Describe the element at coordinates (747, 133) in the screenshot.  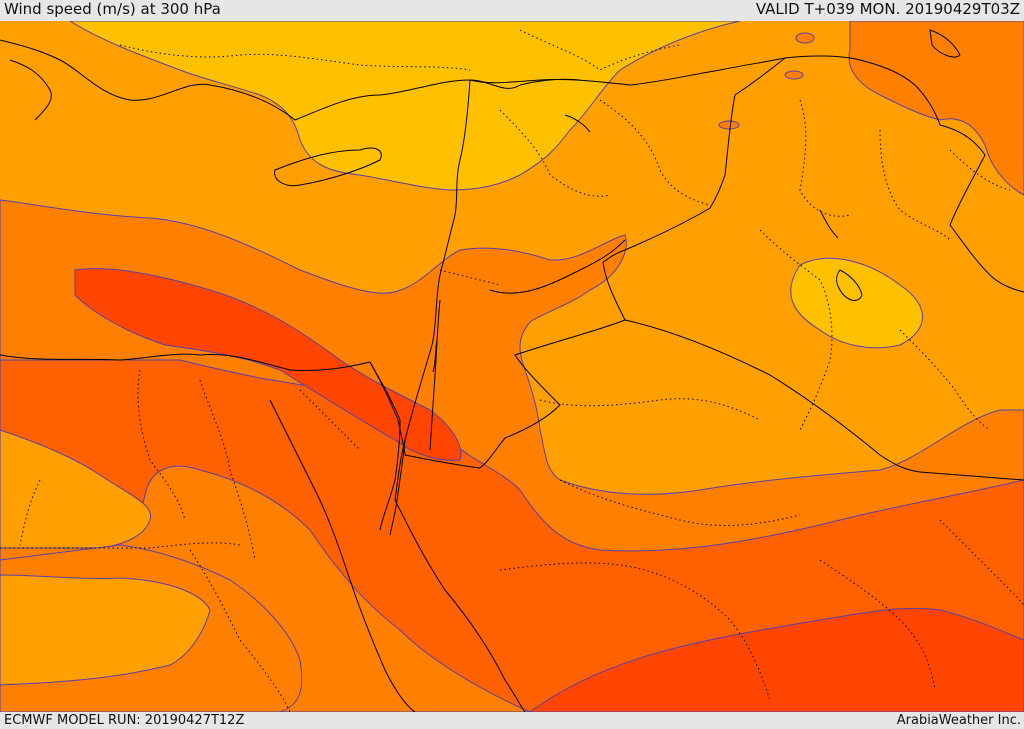
I see `border-syria-iraq` at that location.